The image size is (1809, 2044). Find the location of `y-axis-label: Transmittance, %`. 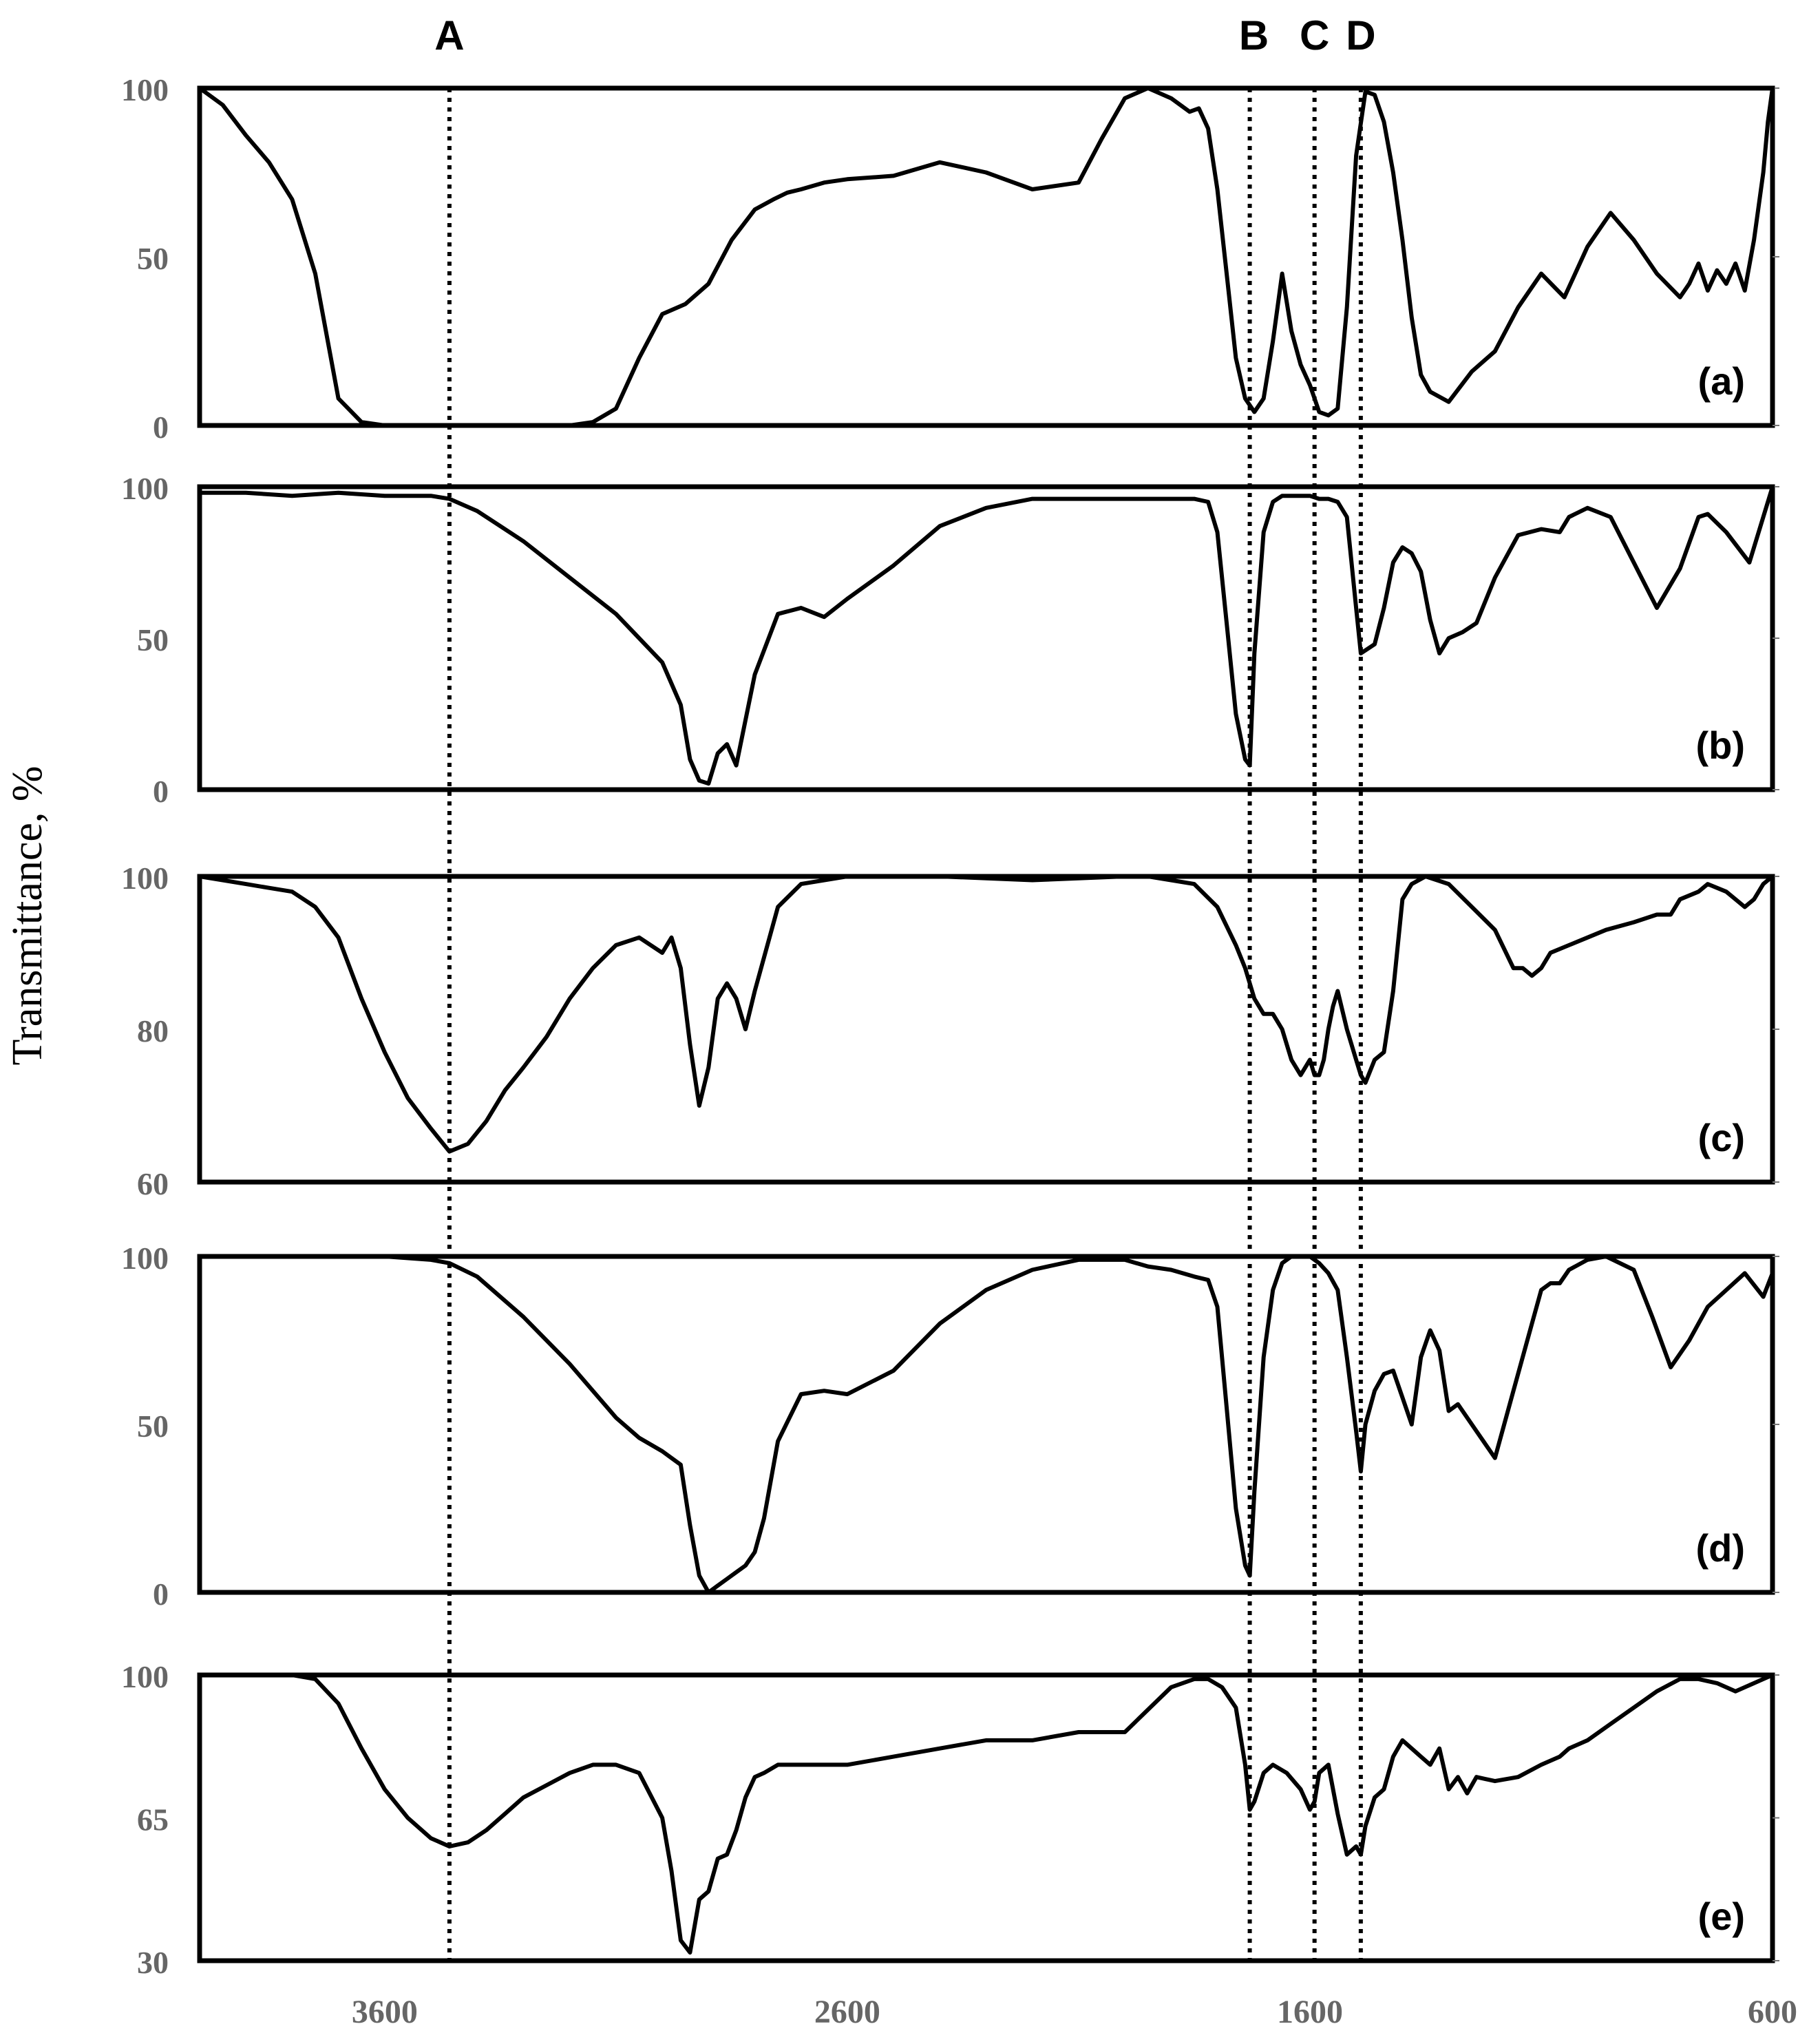

y-axis-label: Transmittance, % is located at coordinates (27, 916).